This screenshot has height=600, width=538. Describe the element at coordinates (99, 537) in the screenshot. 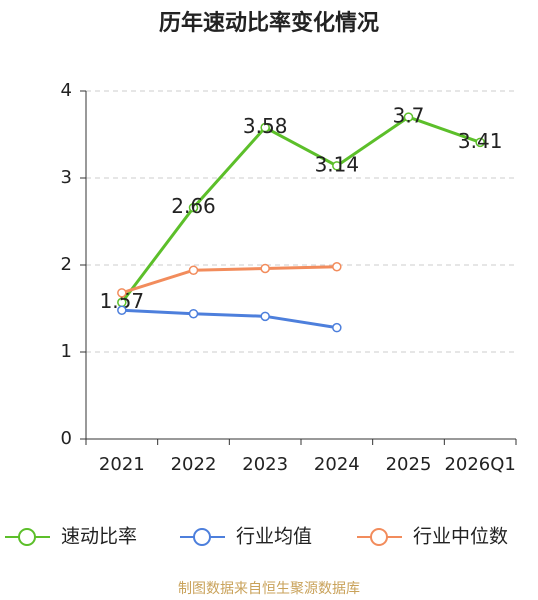

I see `legend-label: 速动比率` at that location.